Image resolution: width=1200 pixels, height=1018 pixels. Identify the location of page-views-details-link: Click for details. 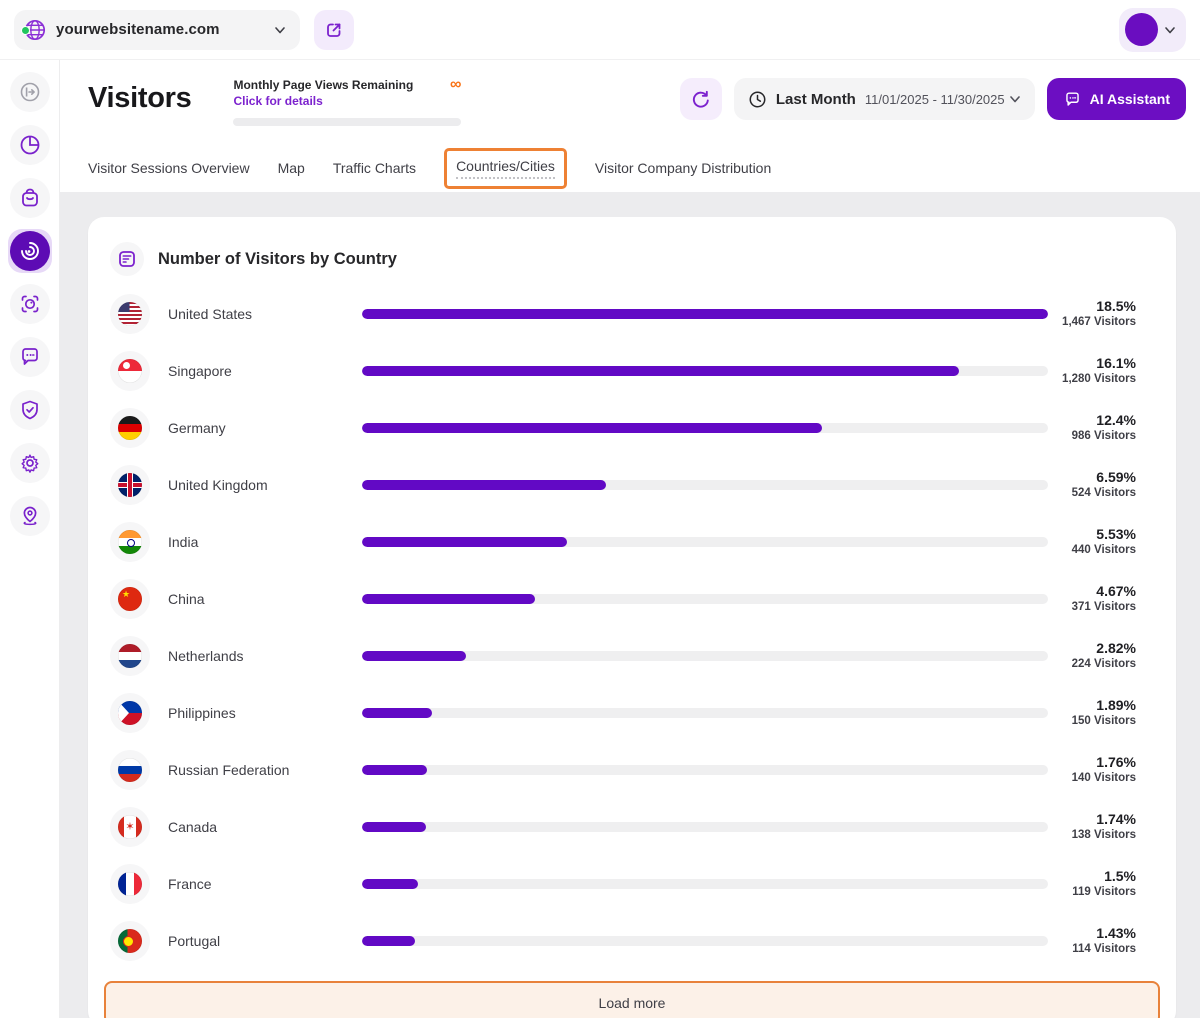
(278, 101).